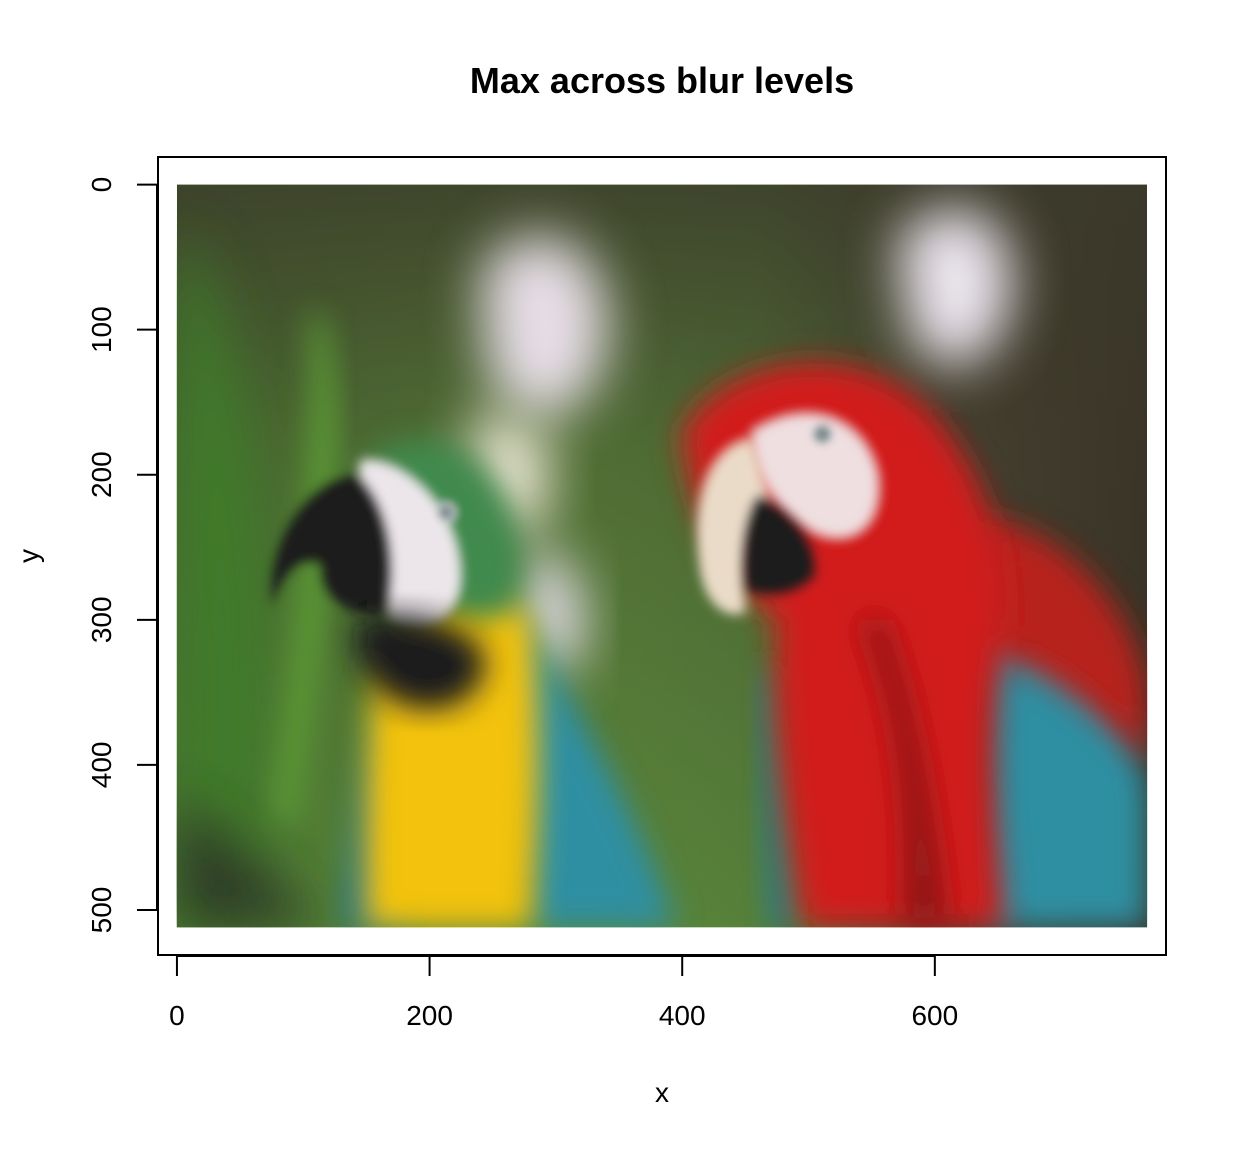 The width and height of the screenshot is (1248, 1152). Describe the element at coordinates (121, 555) in the screenshot. I see `y-axis: 0 100 200 300 400 500` at that location.